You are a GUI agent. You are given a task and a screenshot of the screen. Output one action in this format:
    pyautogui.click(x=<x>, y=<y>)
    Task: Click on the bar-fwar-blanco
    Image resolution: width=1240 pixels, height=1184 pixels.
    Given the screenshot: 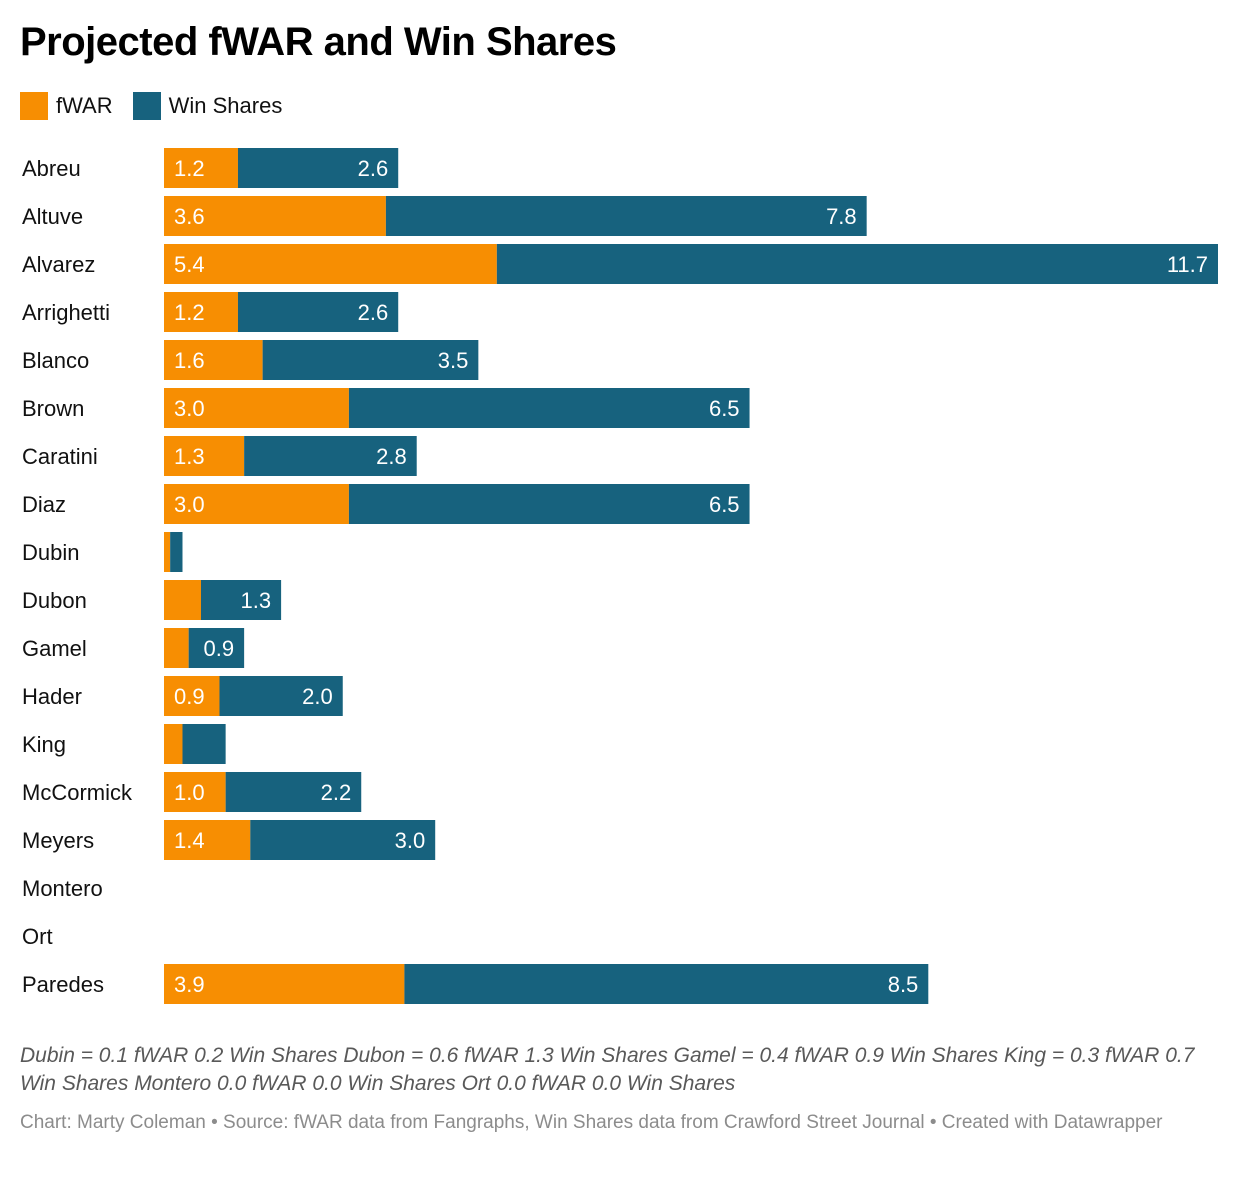 What is the action you would take?
    pyautogui.click(x=213, y=360)
    